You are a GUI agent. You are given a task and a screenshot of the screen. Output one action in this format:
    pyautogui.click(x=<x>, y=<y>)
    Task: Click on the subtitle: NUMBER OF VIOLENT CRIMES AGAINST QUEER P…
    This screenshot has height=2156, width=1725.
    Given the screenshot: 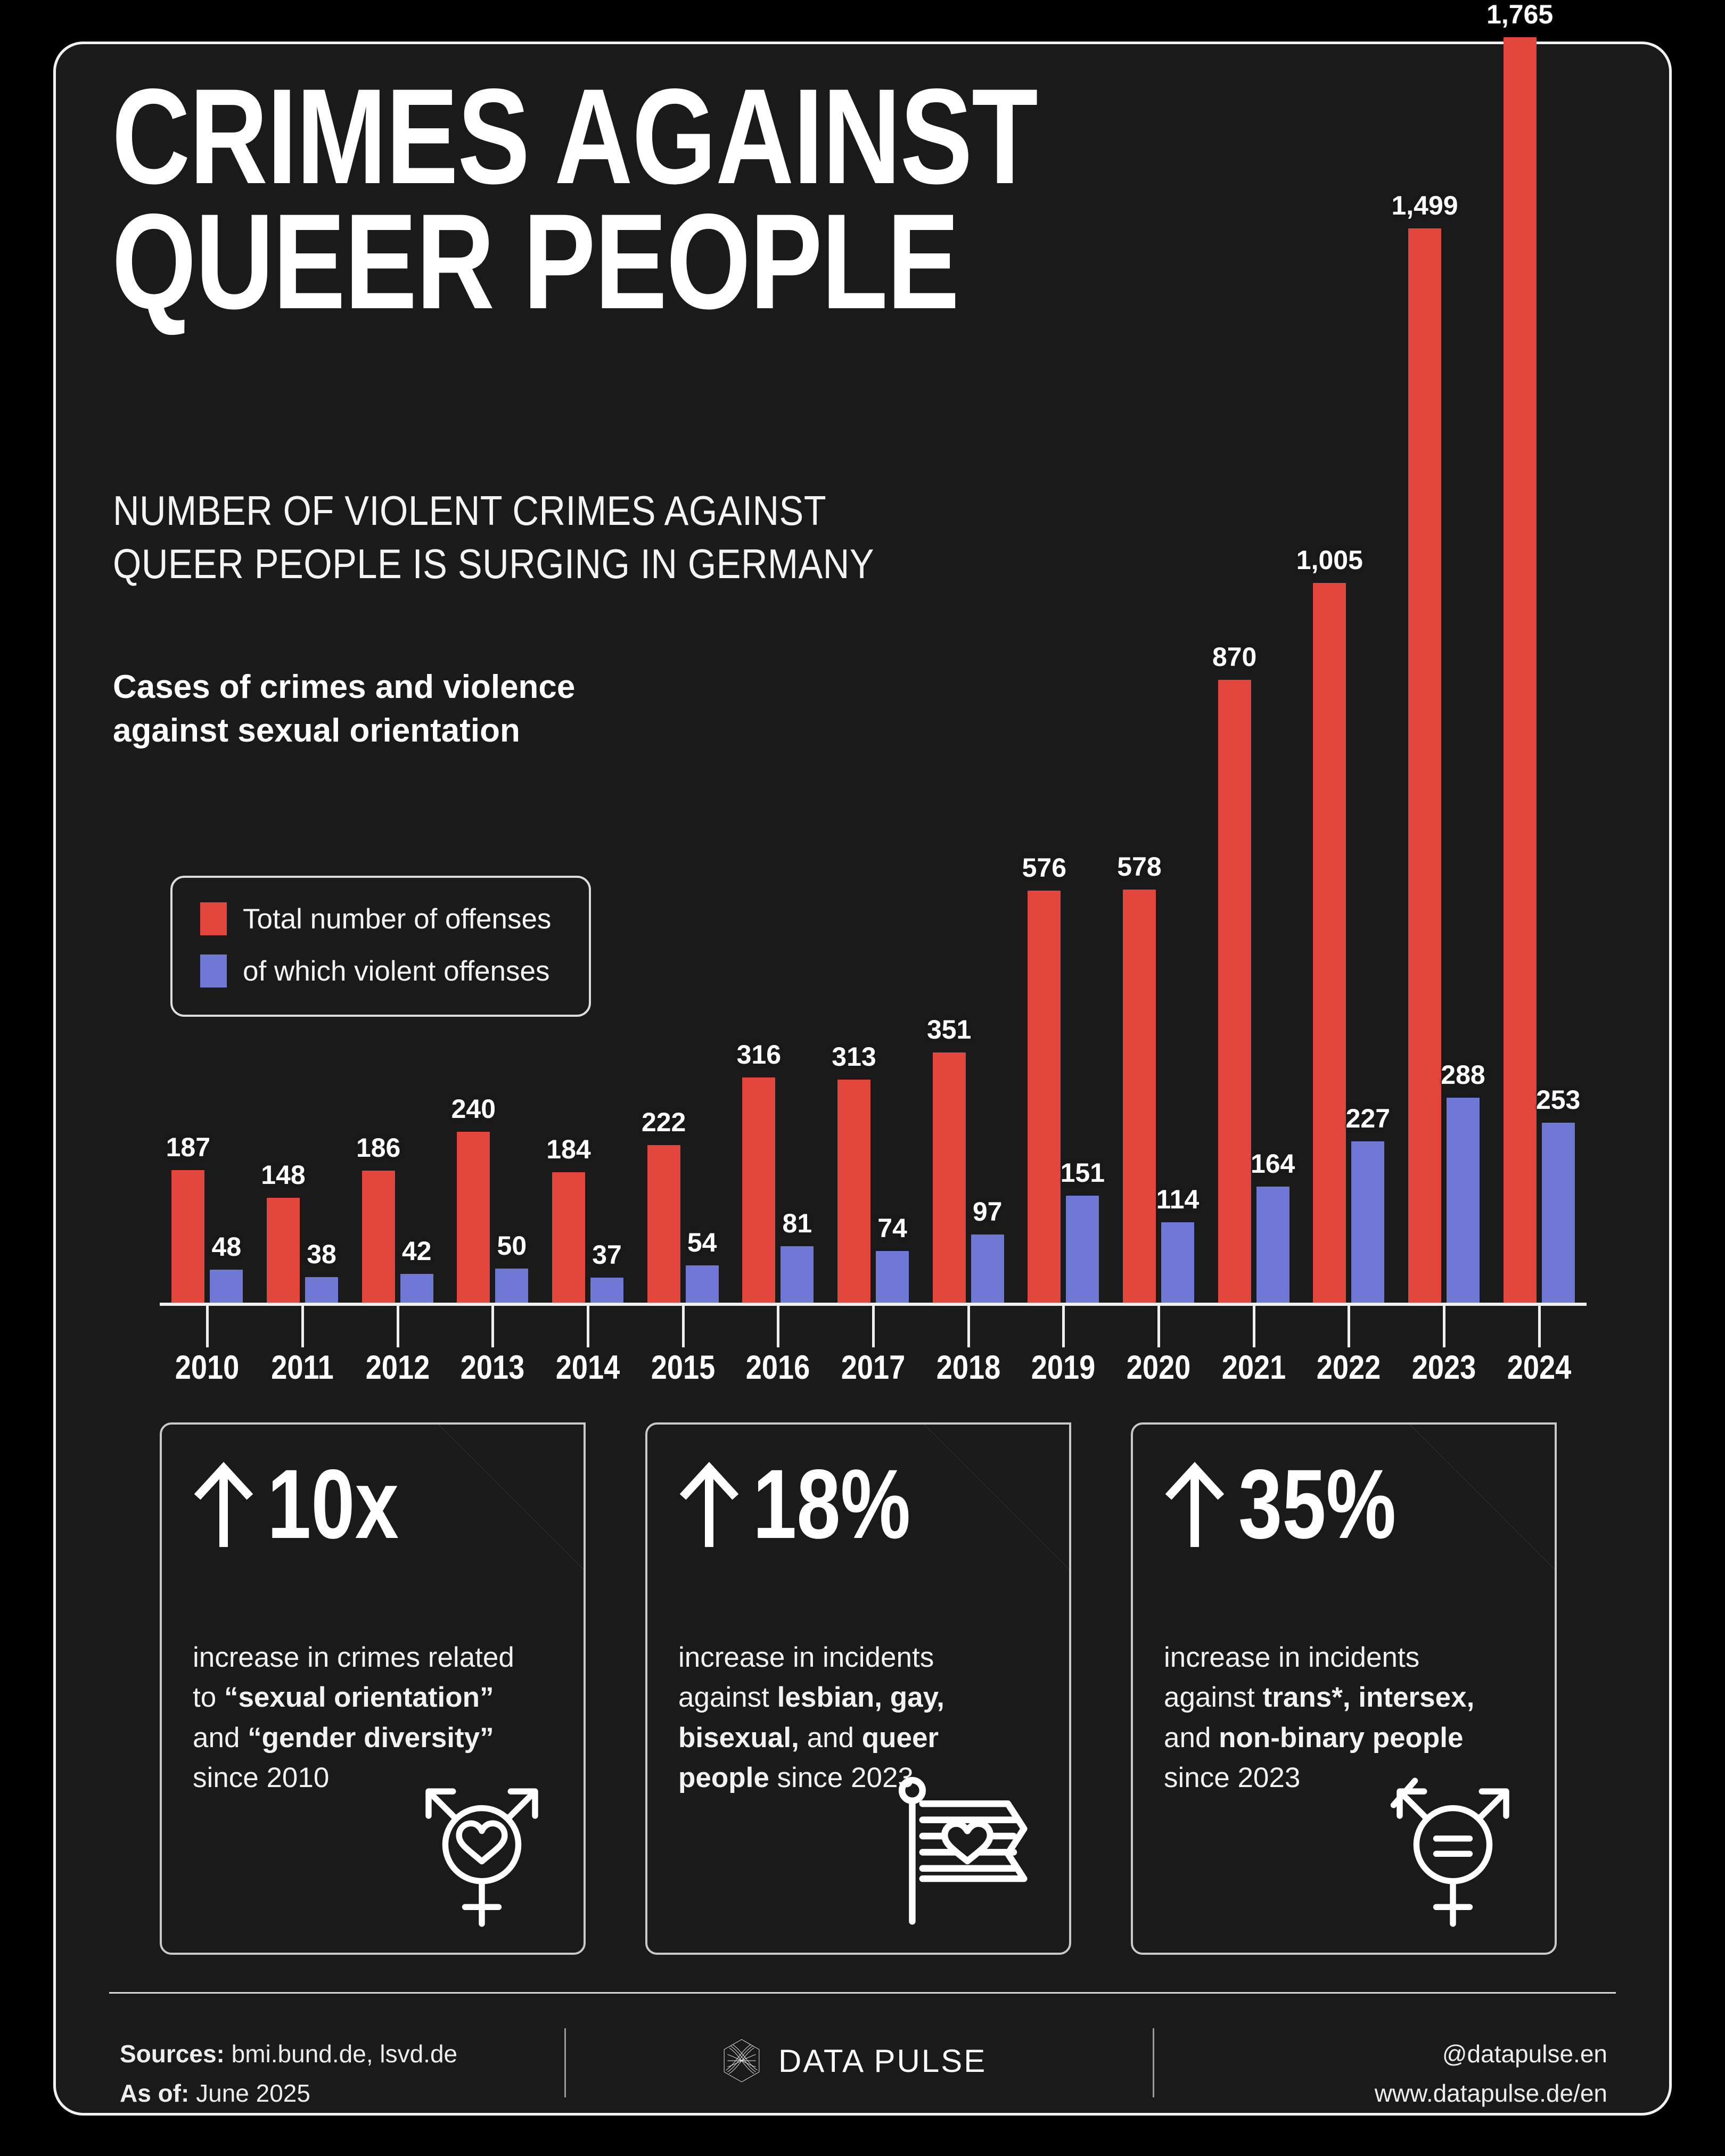 What is the action you would take?
    pyautogui.click(x=605, y=537)
    